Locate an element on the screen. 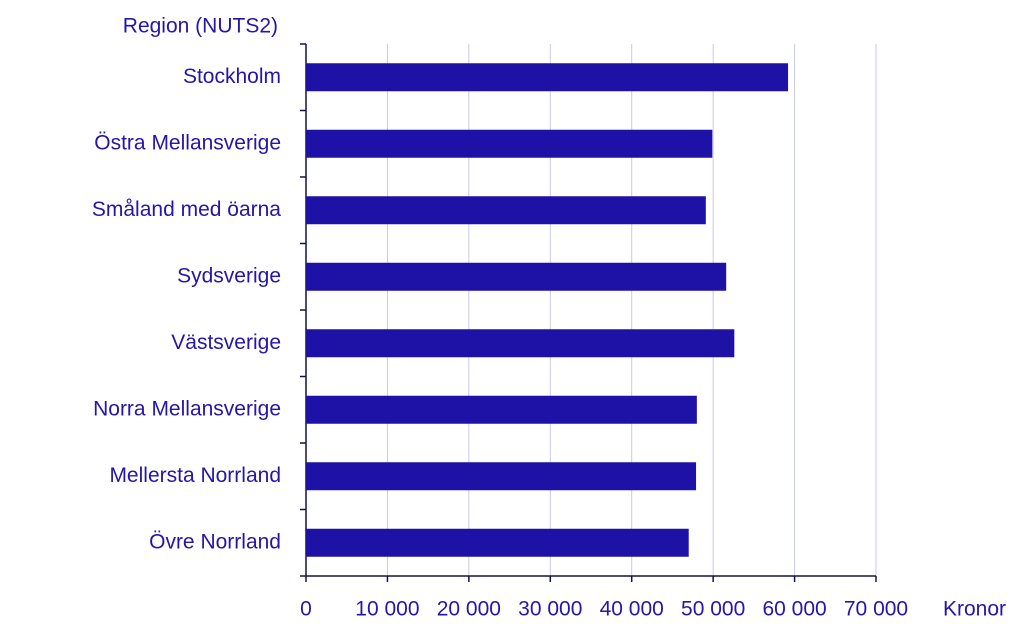  x-tick-label: 40 000 is located at coordinates (632, 609).